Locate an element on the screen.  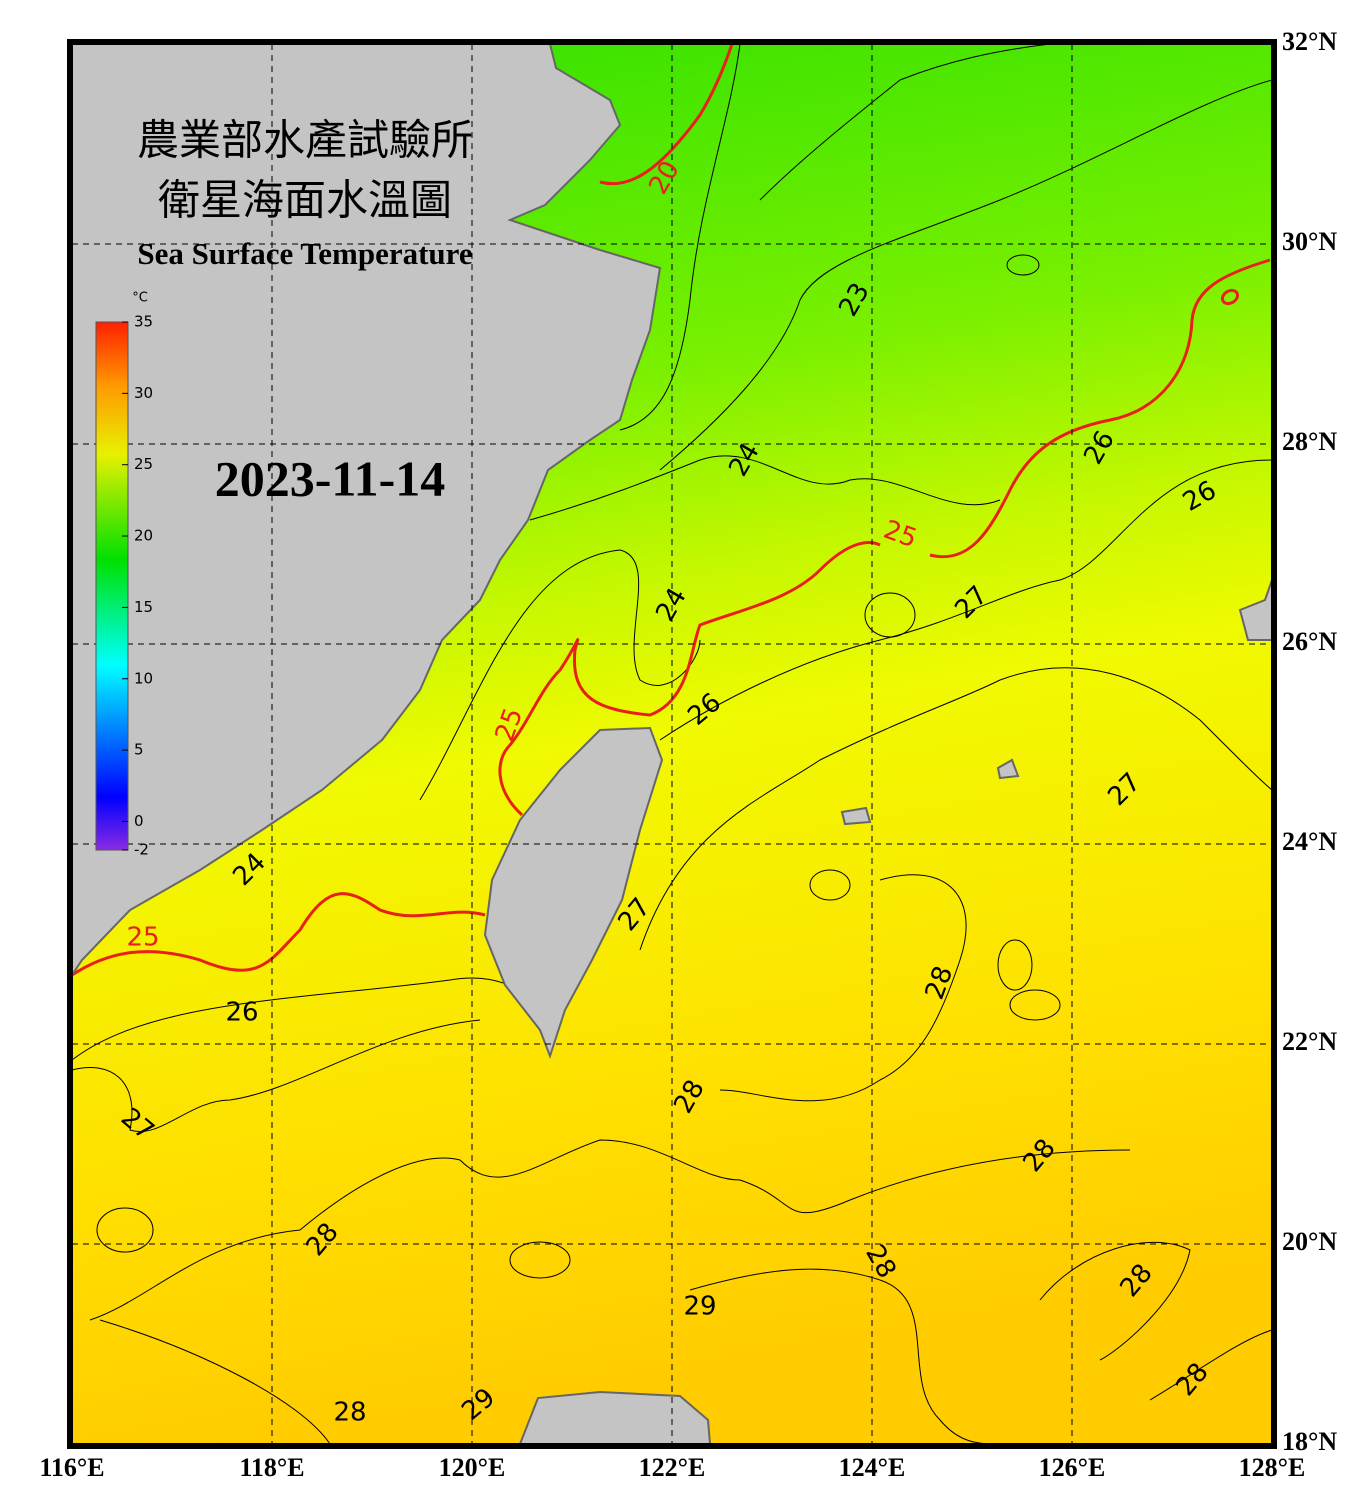
lat-label: 26°N is located at coordinates (1309, 641).